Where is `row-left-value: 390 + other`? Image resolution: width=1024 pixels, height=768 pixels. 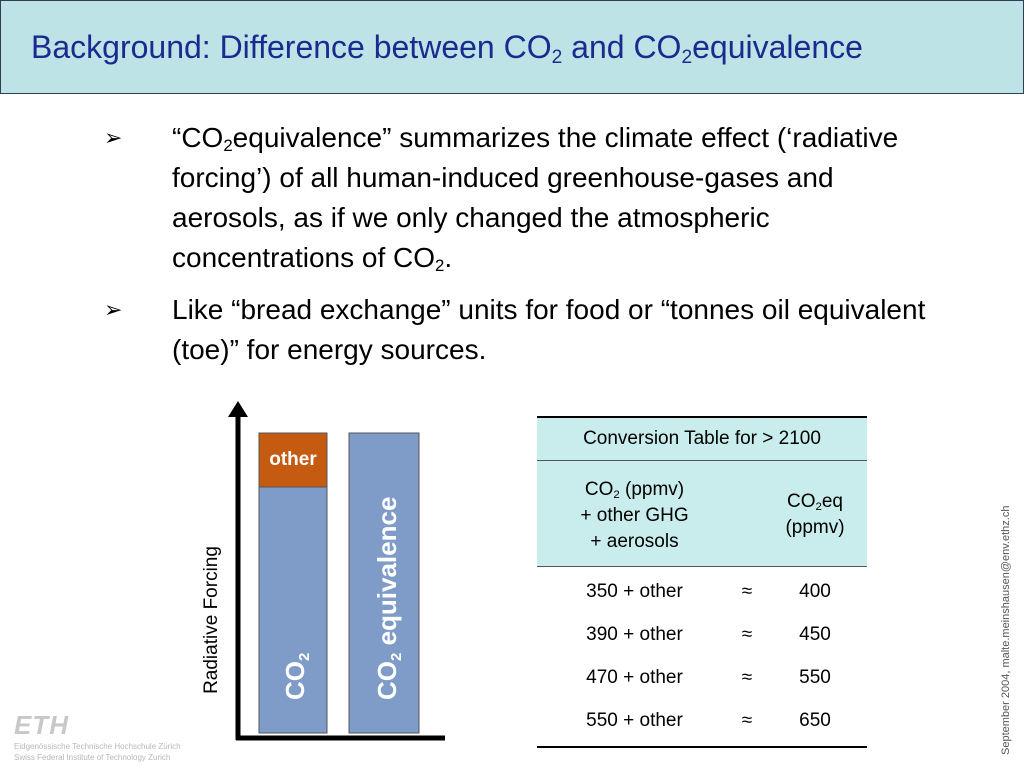
row-left-value: 390 + other is located at coordinates (634, 634).